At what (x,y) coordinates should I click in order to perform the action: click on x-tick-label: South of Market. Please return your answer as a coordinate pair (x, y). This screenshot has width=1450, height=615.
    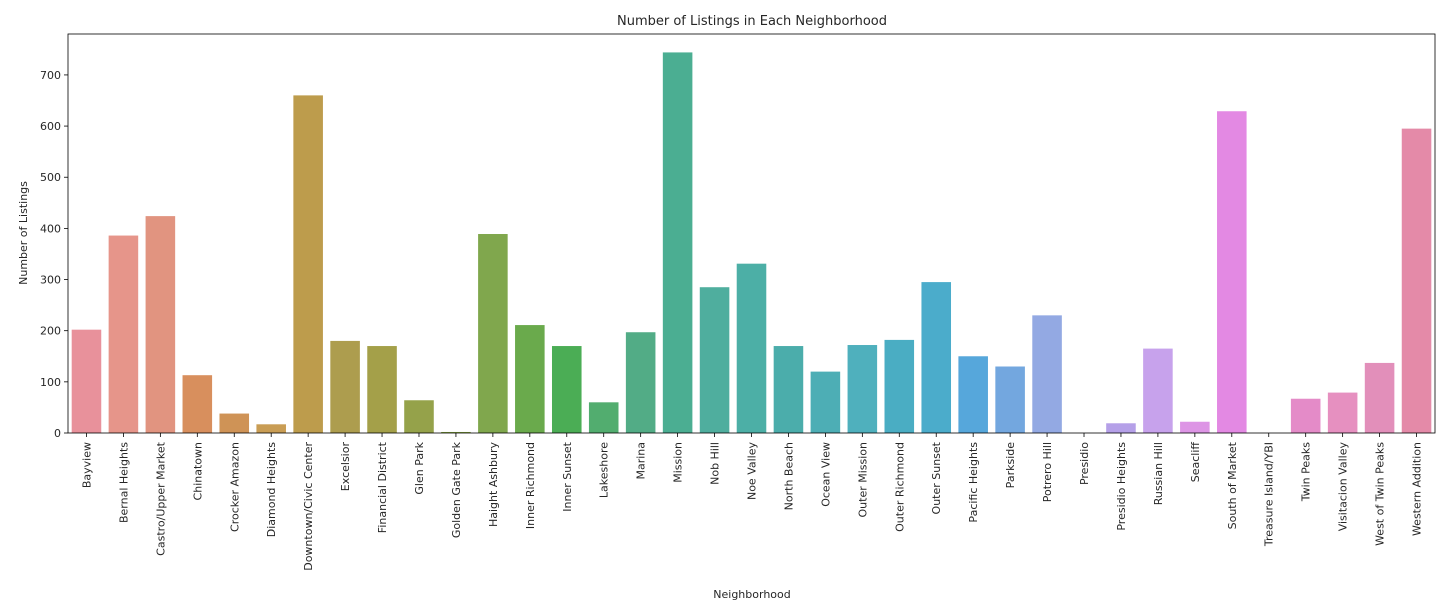
    Looking at the image, I should click on (1232, 485).